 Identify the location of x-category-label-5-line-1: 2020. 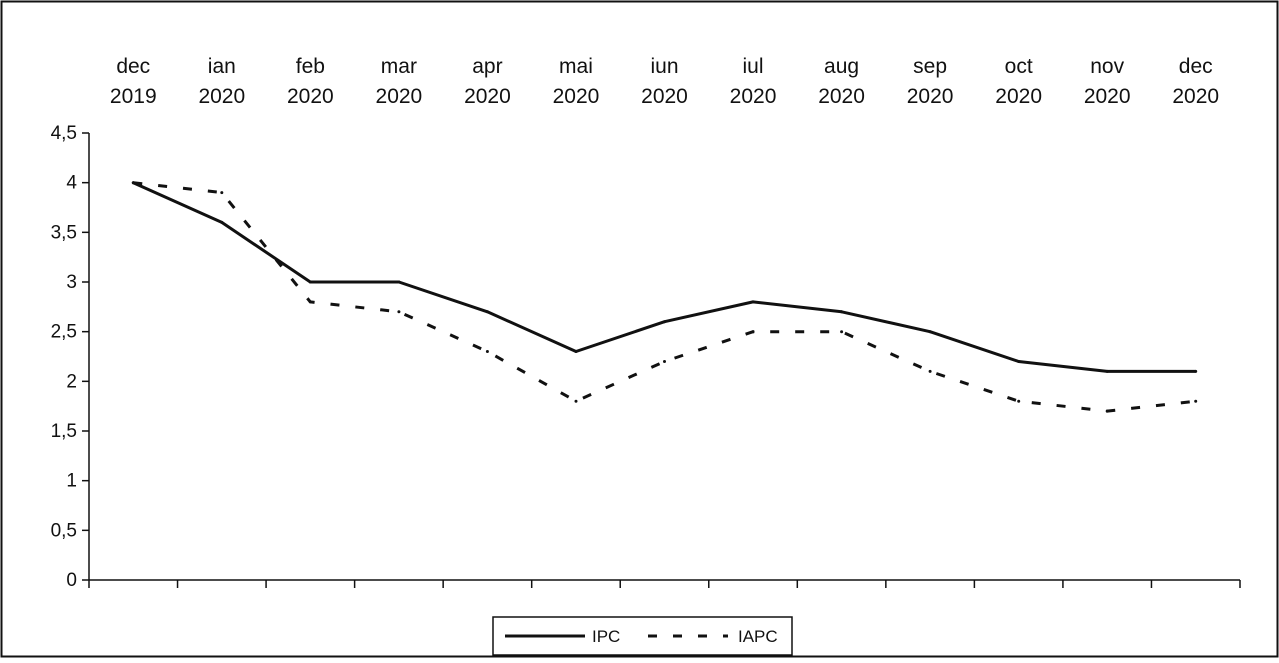
(576, 96).